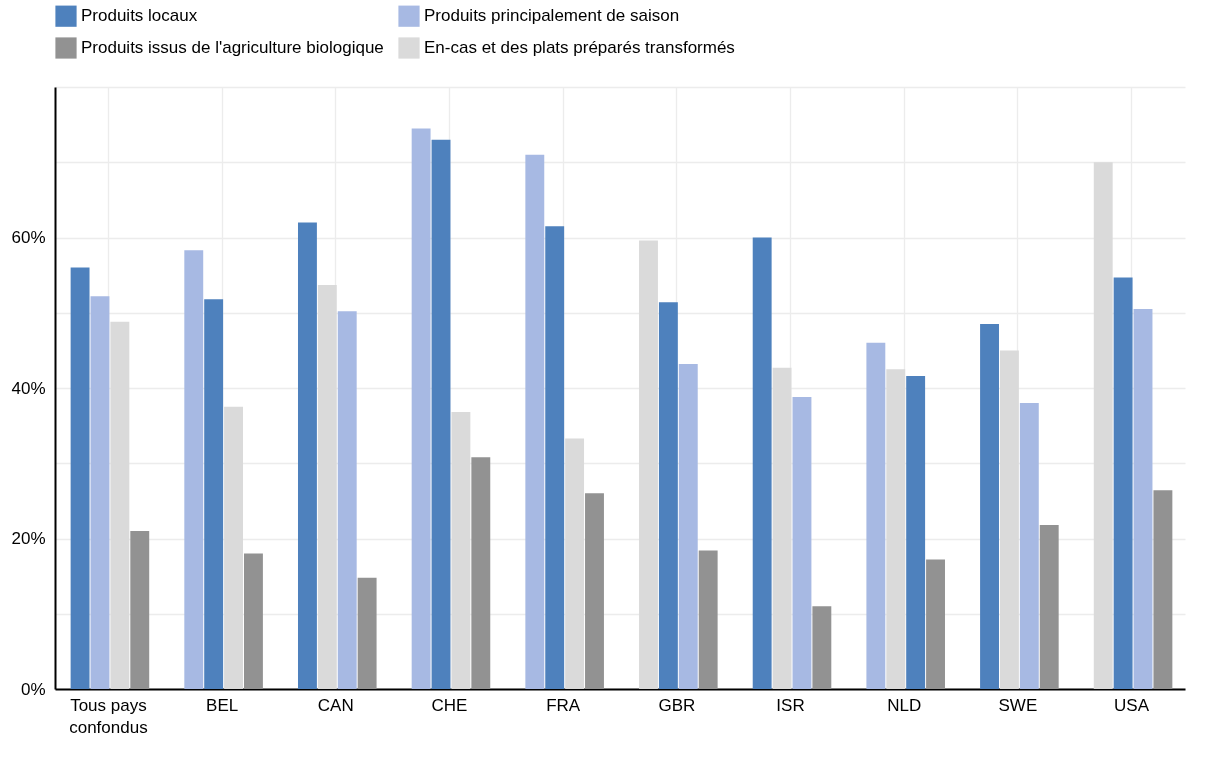  Describe the element at coordinates (28, 538) in the screenshot. I see `y-tick-label: 20%` at that location.